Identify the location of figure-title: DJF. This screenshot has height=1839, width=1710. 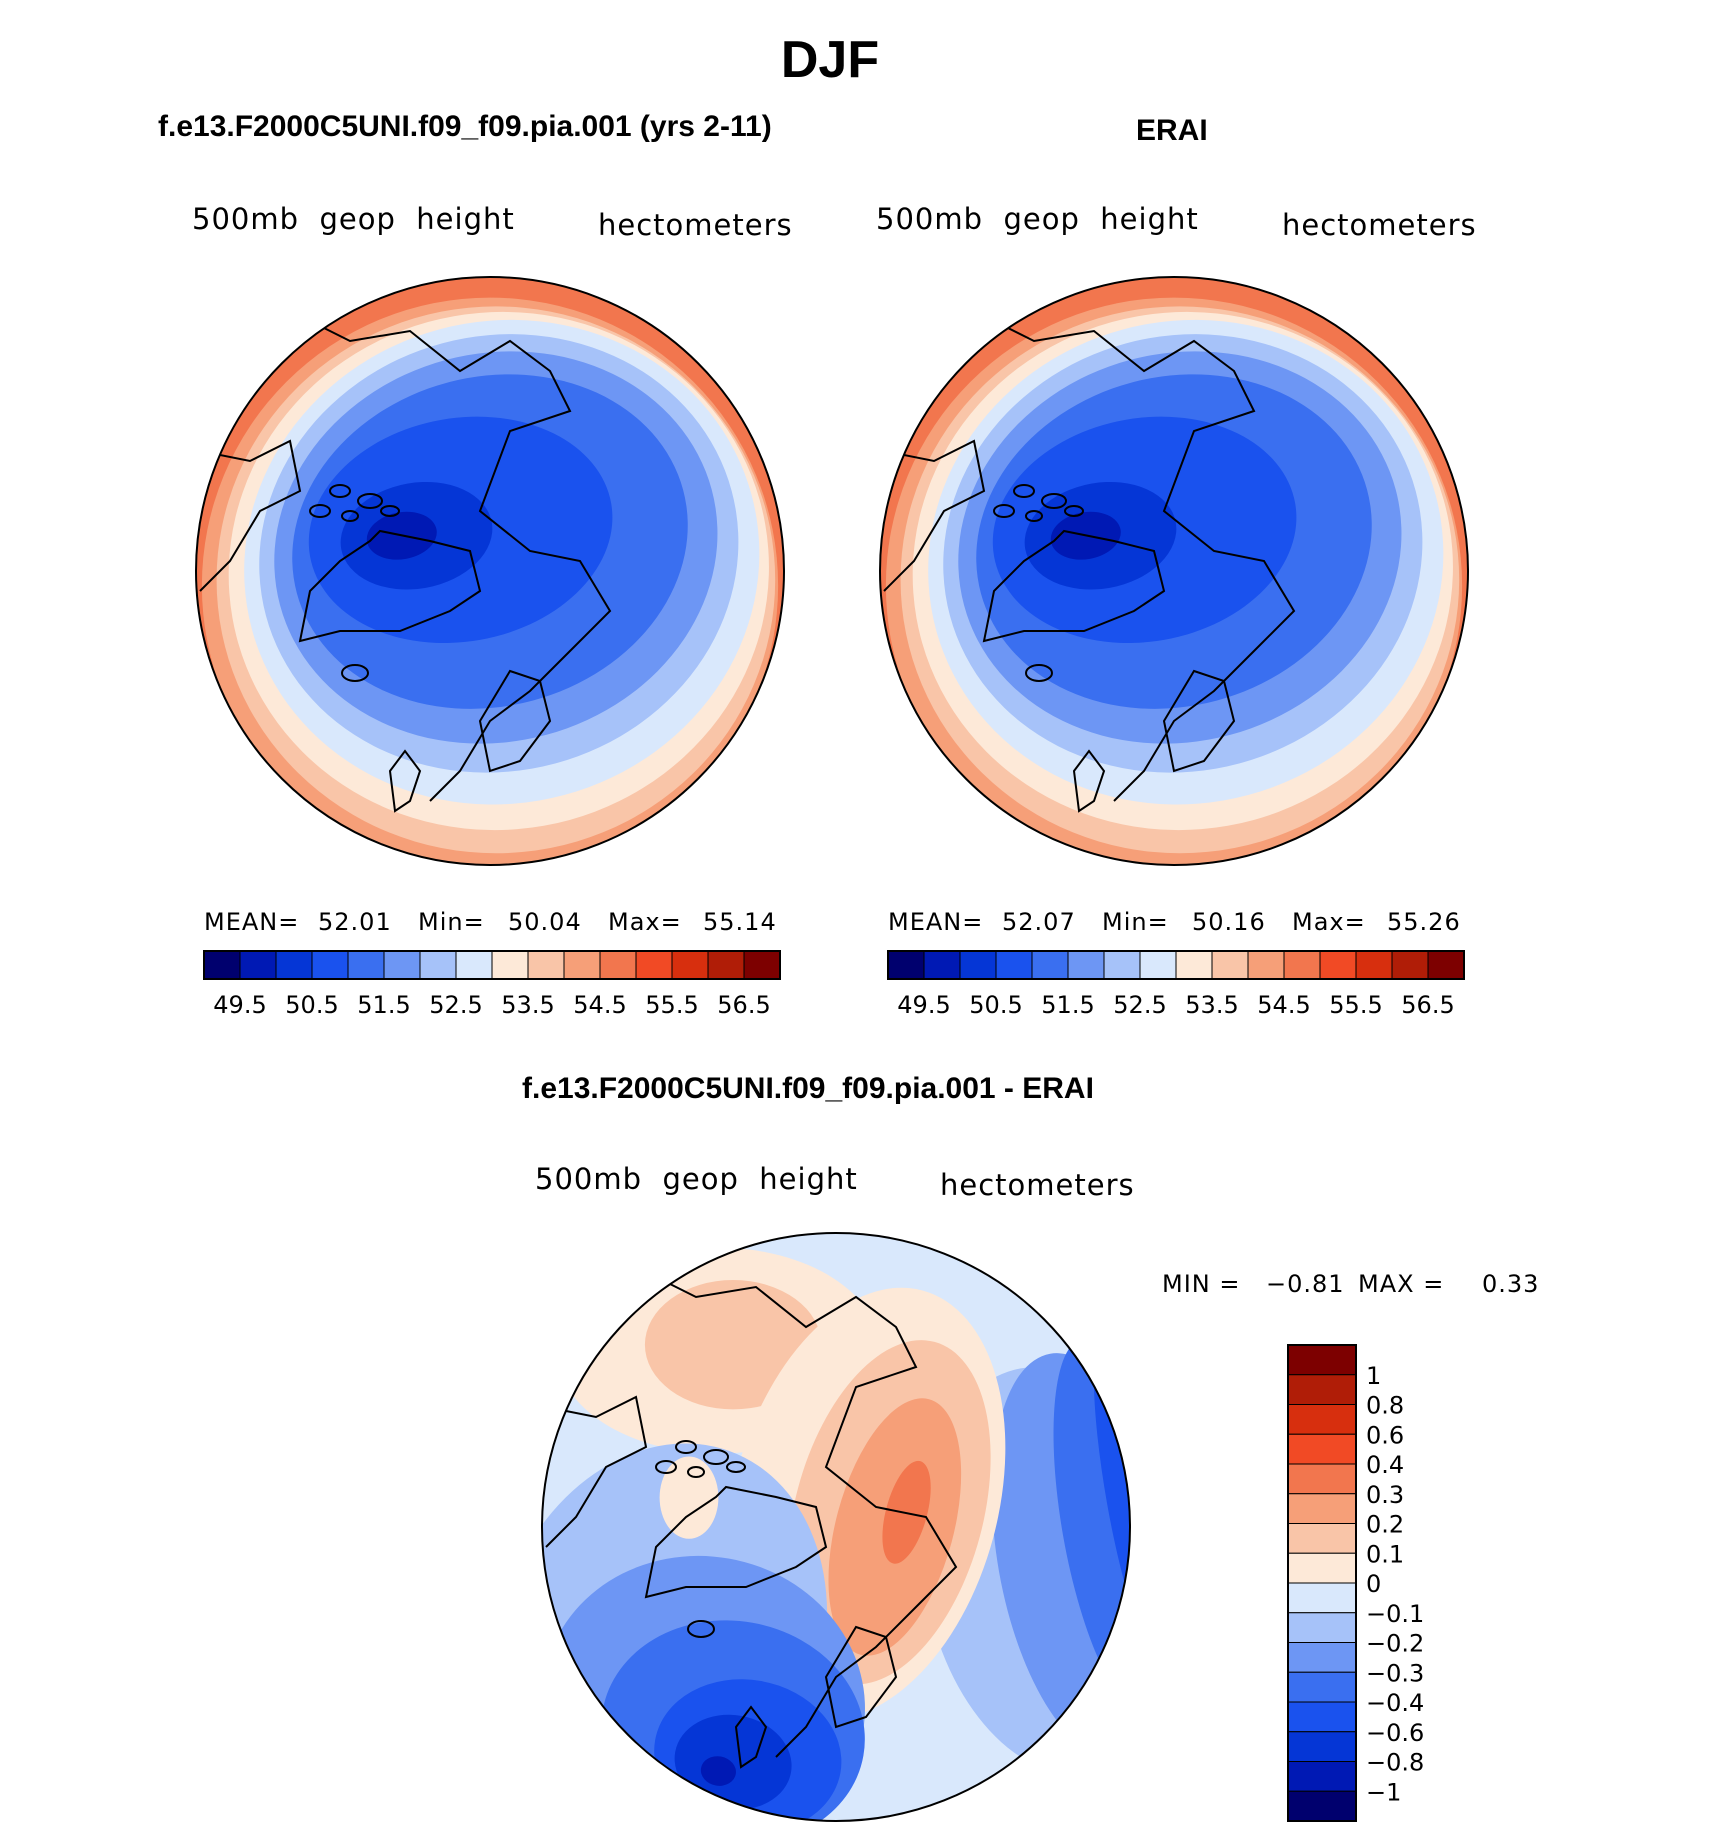
(830, 60).